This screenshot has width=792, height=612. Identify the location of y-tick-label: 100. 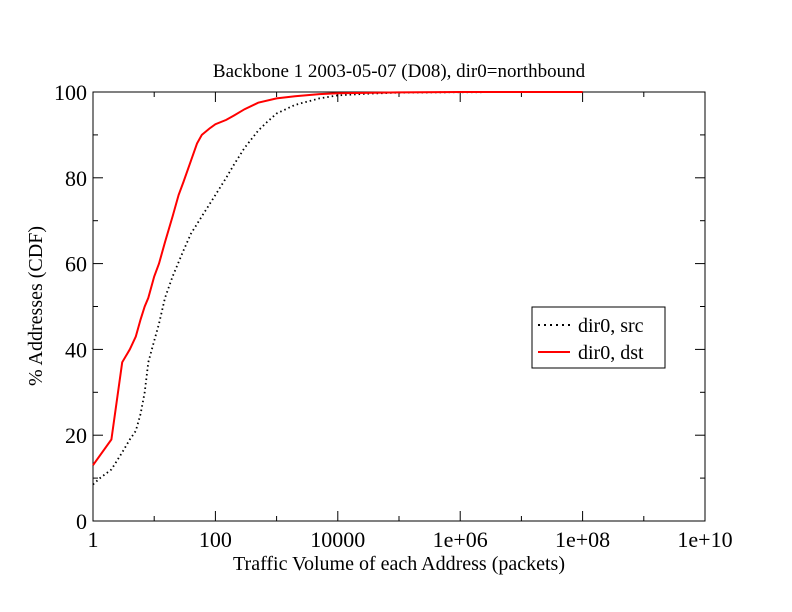
(70, 92).